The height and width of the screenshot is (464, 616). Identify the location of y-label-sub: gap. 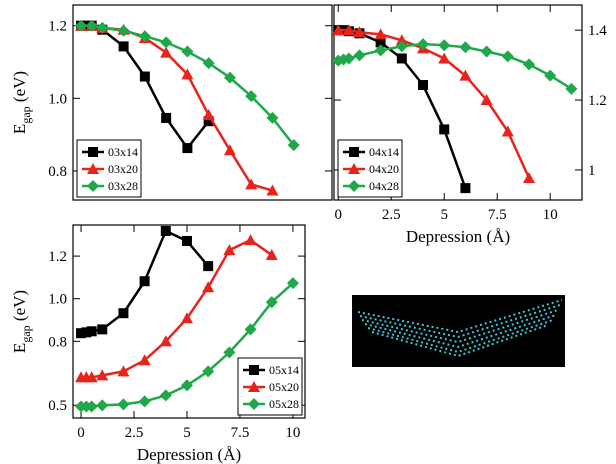
(26, 333).